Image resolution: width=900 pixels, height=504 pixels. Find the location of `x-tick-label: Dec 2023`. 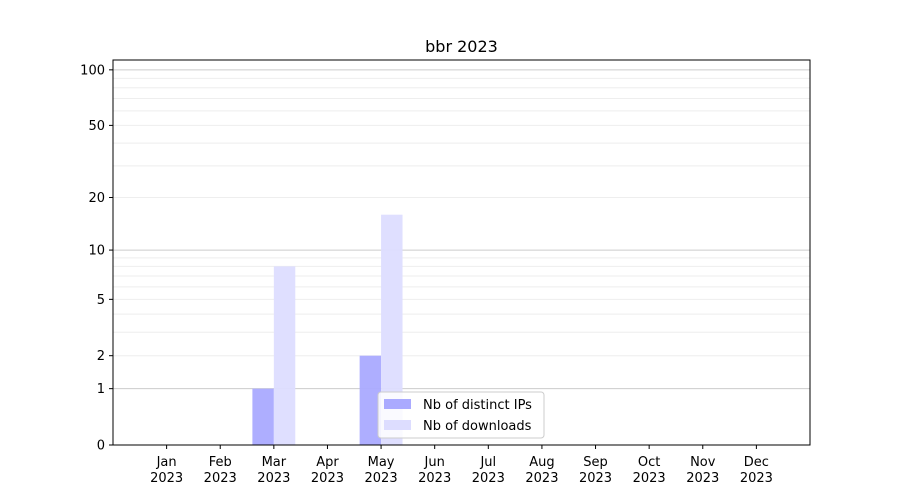

x-tick-label: Dec 2023 is located at coordinates (756, 470).